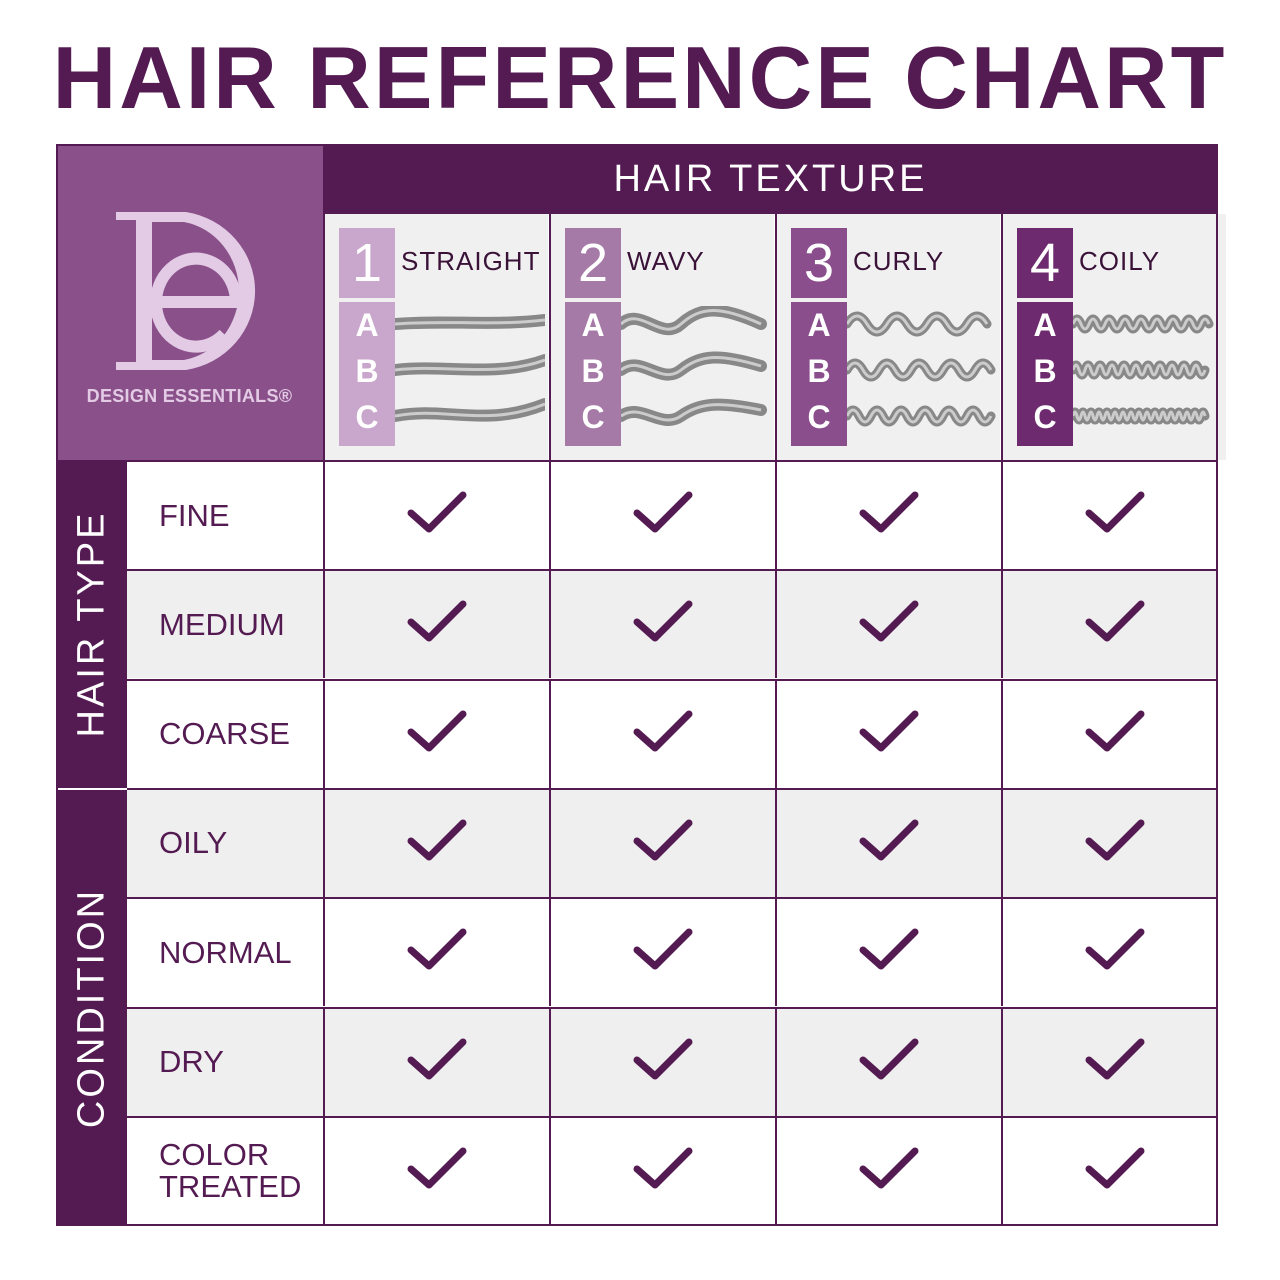 The width and height of the screenshot is (1280, 1280). What do you see at coordinates (193, 843) in the screenshot?
I see `row-label: OILY` at bounding box center [193, 843].